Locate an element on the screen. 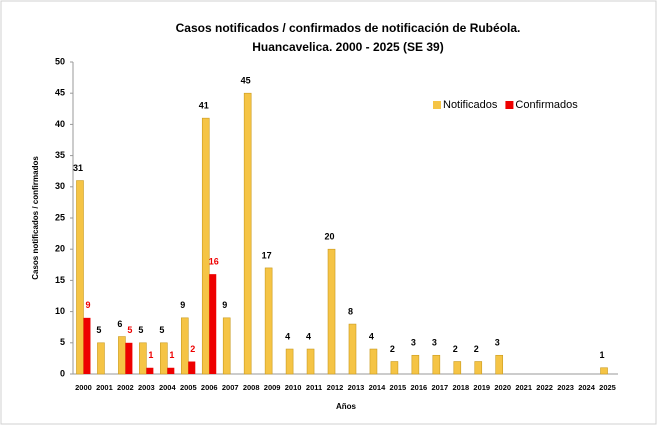 This screenshot has width=657, height=425. chart-subtitle: Huancavelica. 2000 - 2025 (SE 39) is located at coordinates (347, 47).